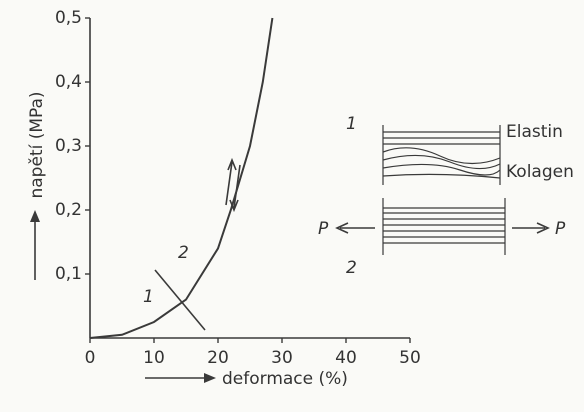  I want to click on x-axis-title: deformace (%), so click(285, 379).